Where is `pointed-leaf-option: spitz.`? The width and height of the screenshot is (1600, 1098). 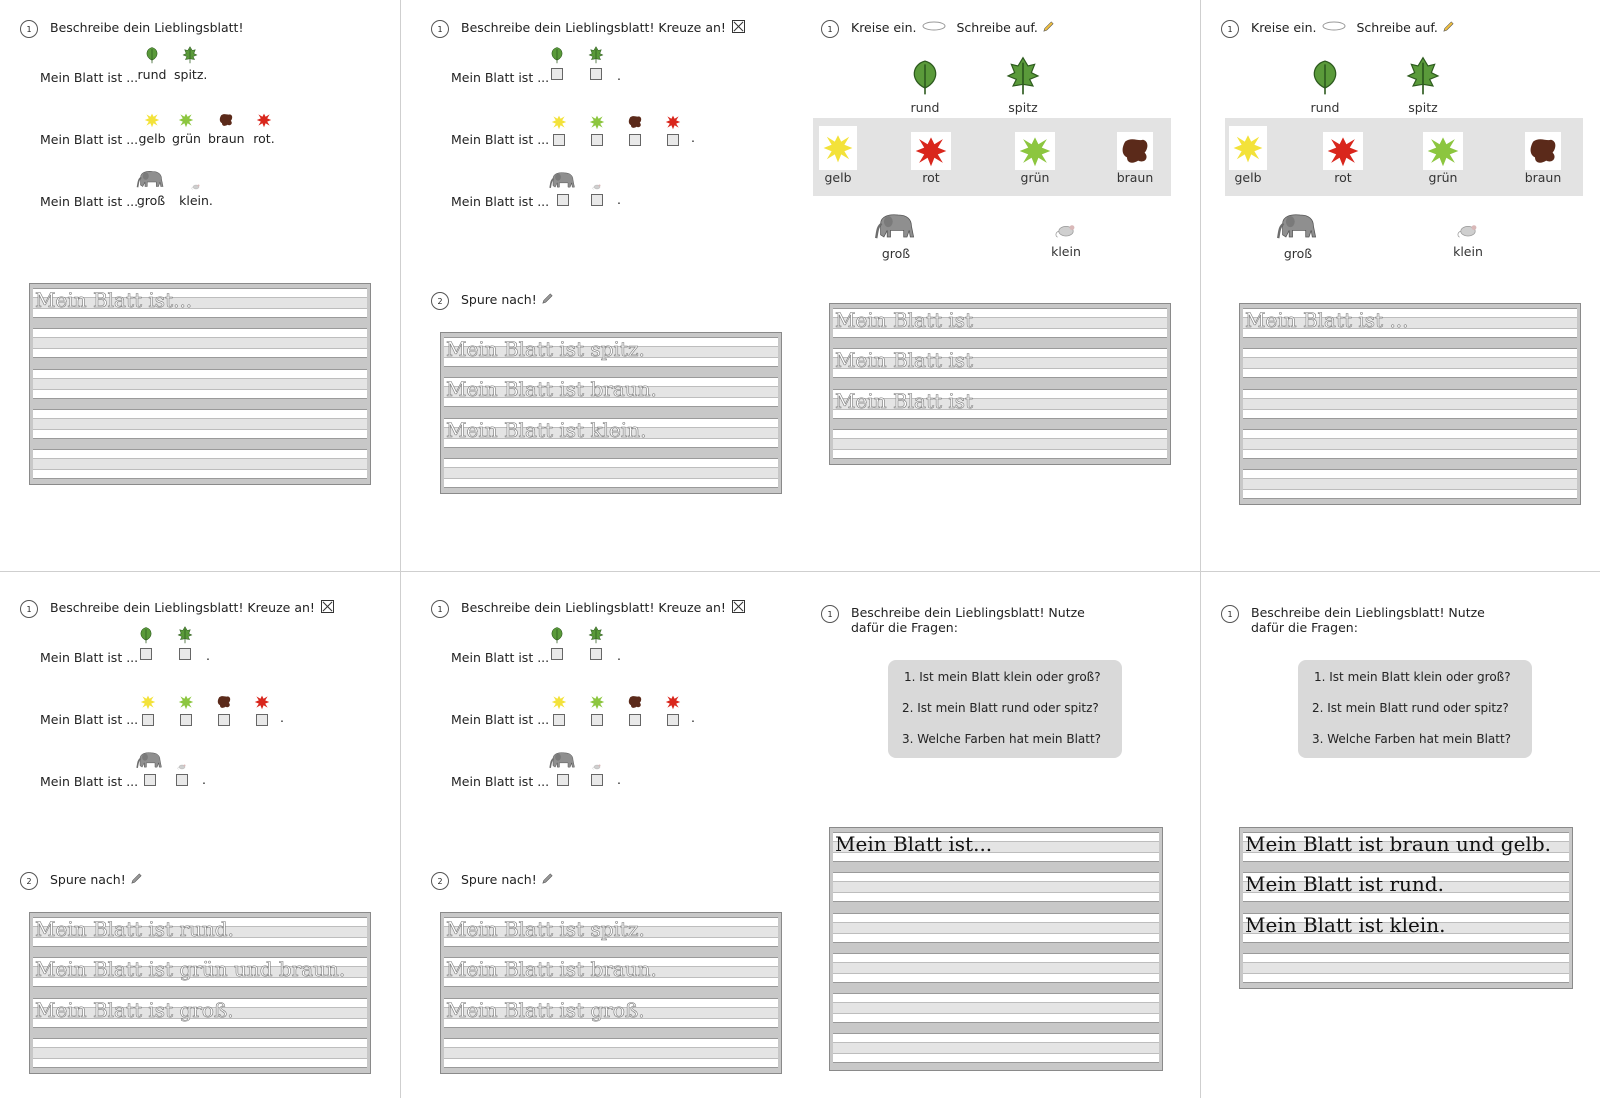 pointed-leaf-option: spitz. is located at coordinates (190, 64).